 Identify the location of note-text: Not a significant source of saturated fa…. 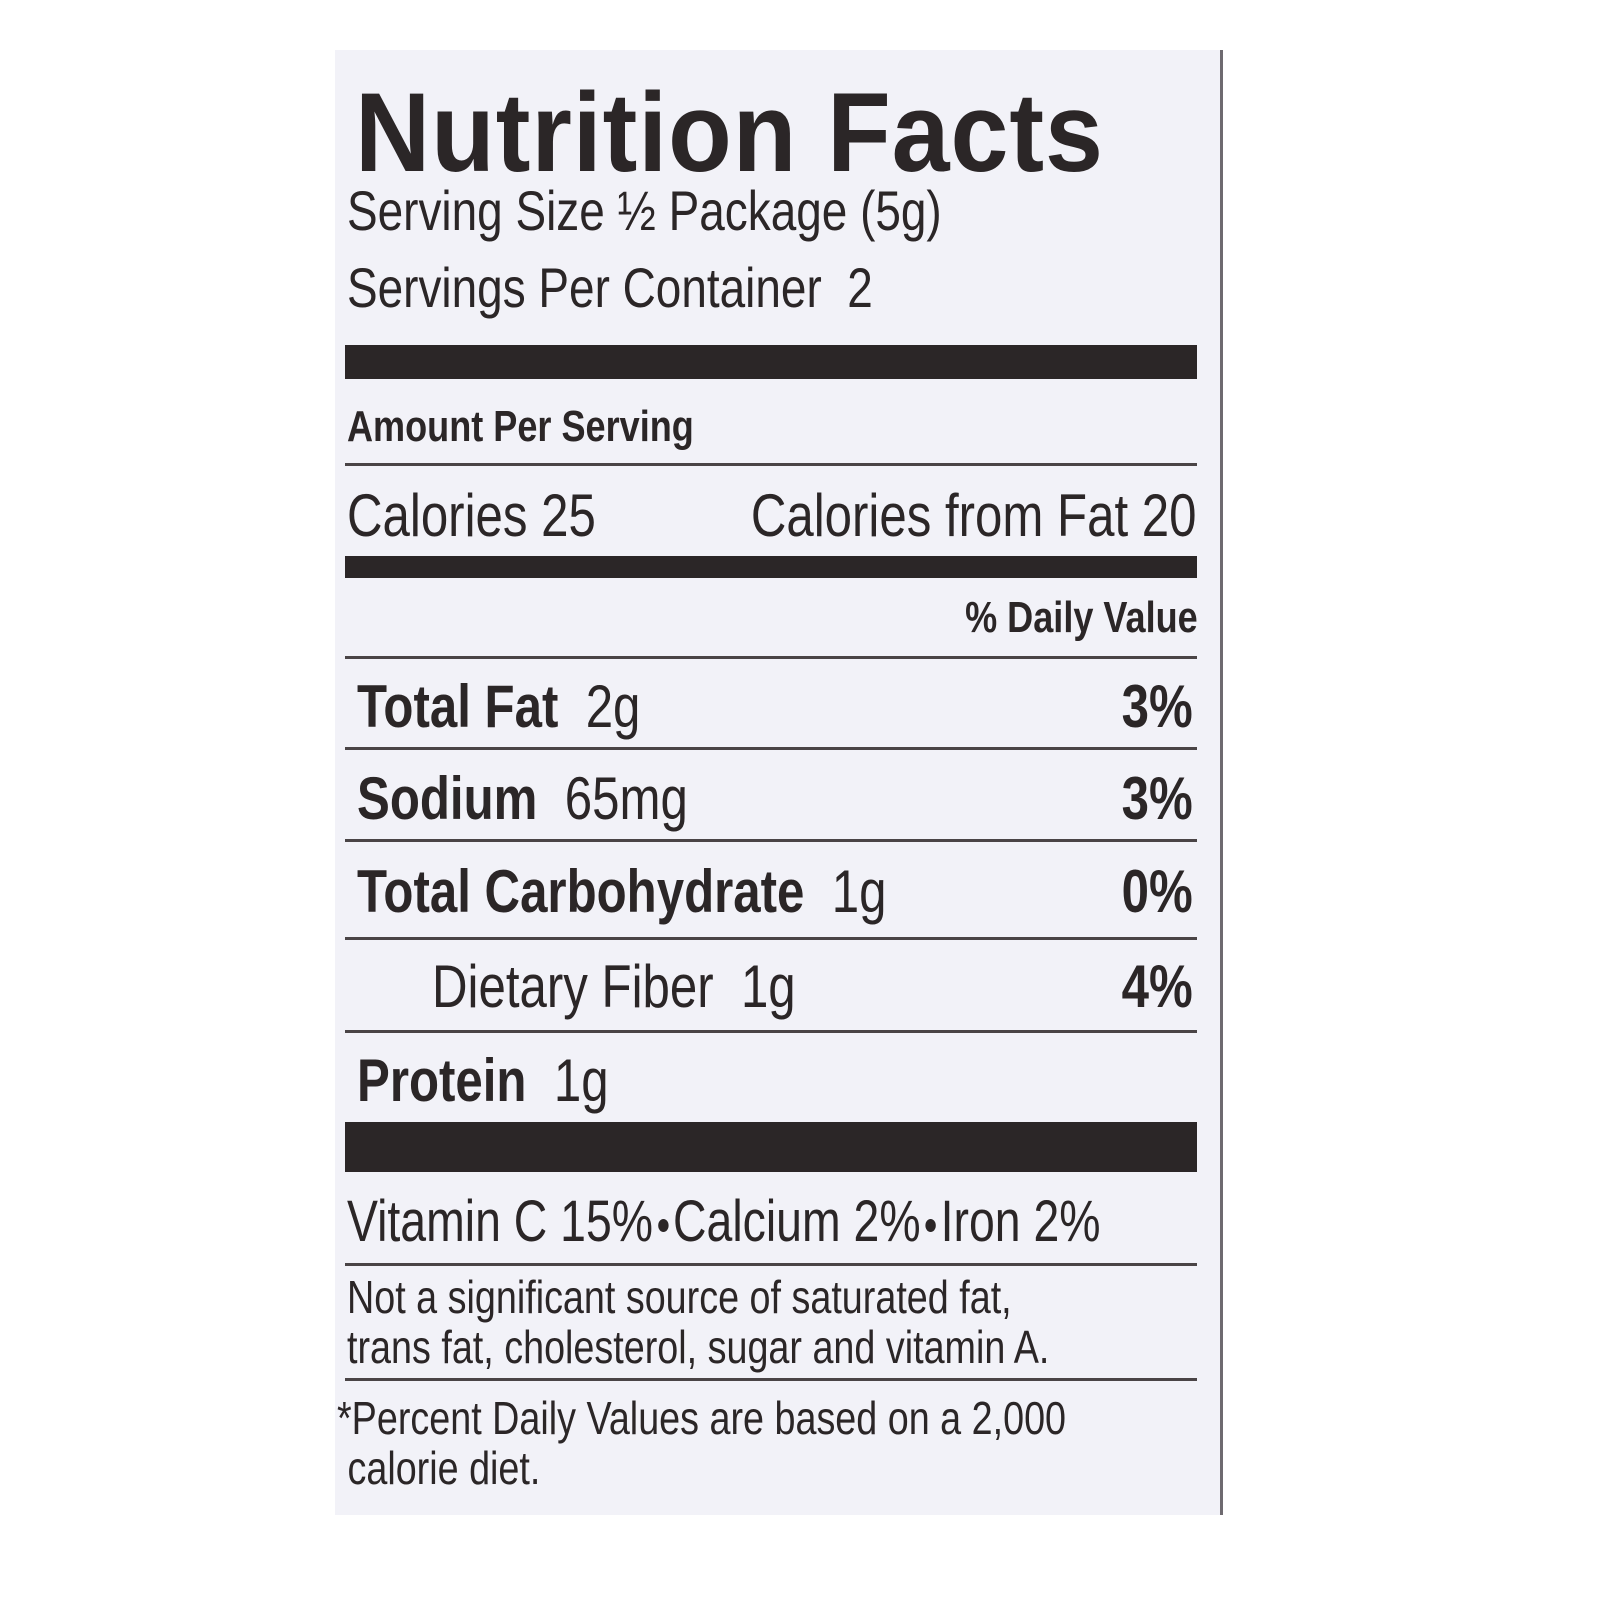
(698, 1322).